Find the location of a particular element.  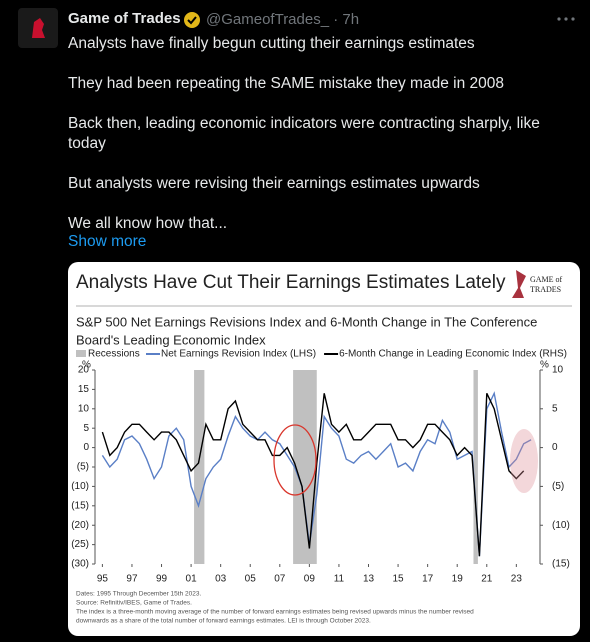

x-tick-label: 21 is located at coordinates (487, 579).